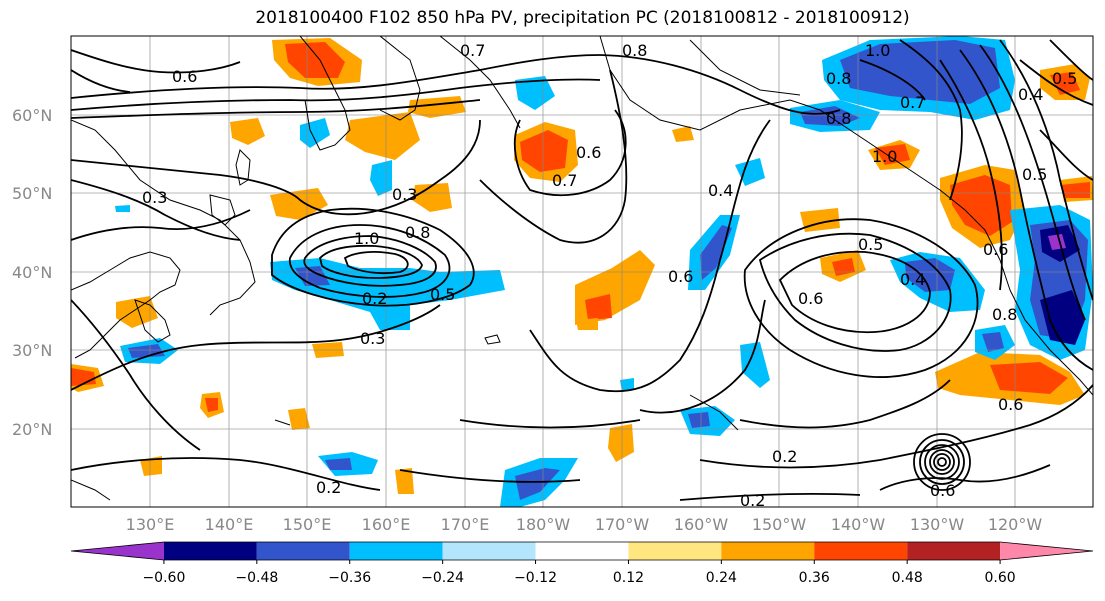 The width and height of the screenshot is (1105, 601). I want to click on lat-label: 60°N, so click(32, 115).